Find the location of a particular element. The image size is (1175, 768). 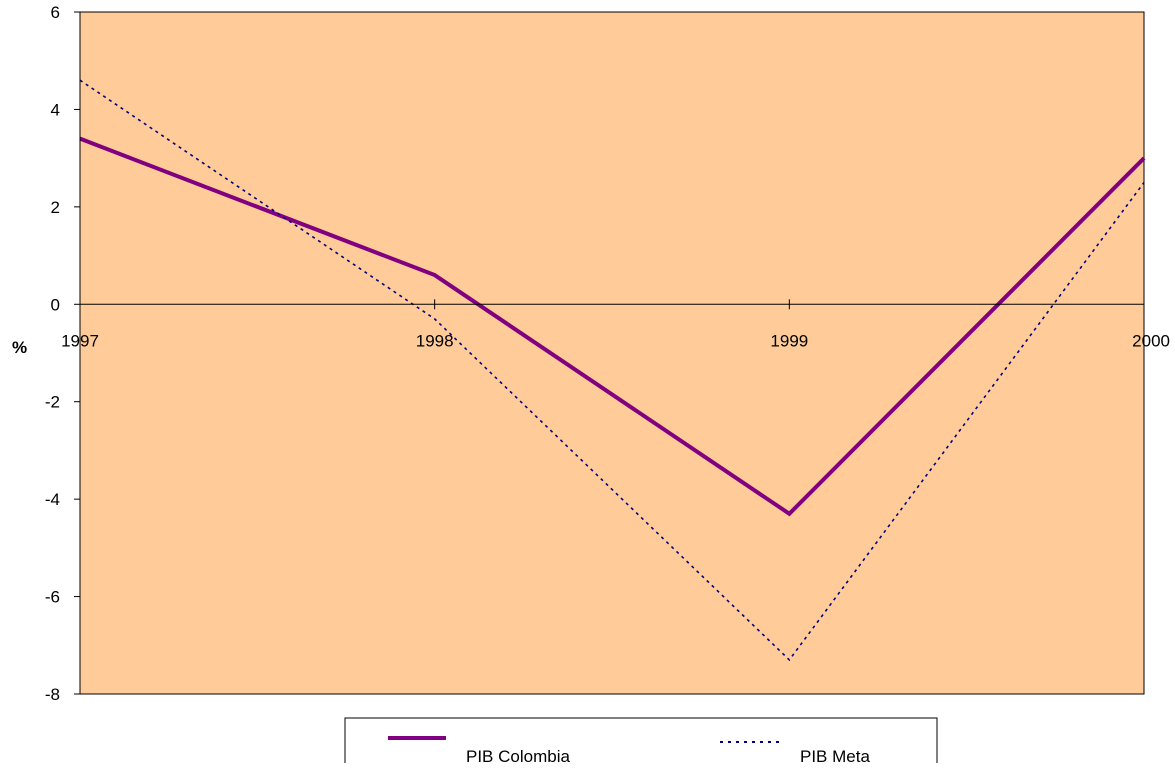

y-tick-label: -2 is located at coordinates (52, 402).